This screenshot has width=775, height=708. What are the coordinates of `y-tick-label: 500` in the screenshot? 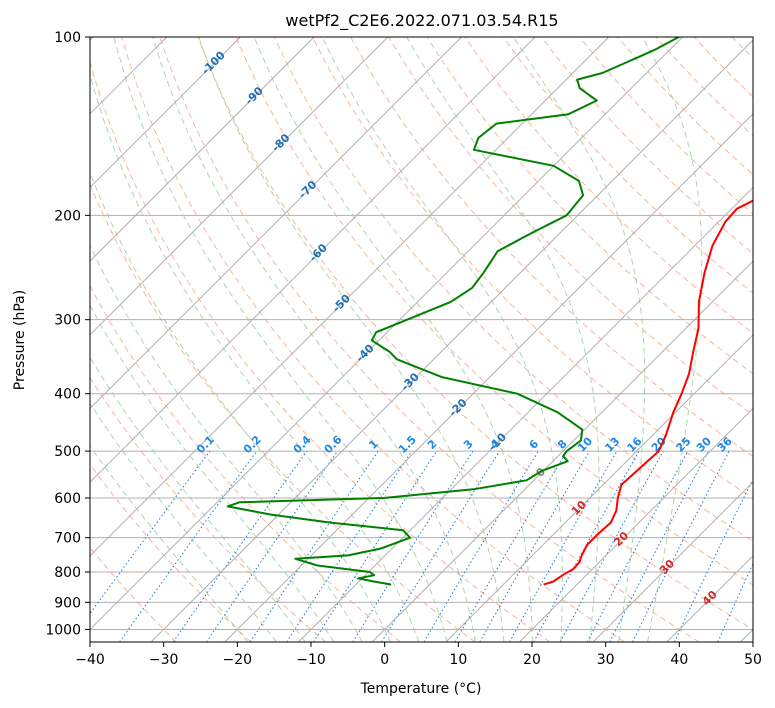 It's located at (67, 452).